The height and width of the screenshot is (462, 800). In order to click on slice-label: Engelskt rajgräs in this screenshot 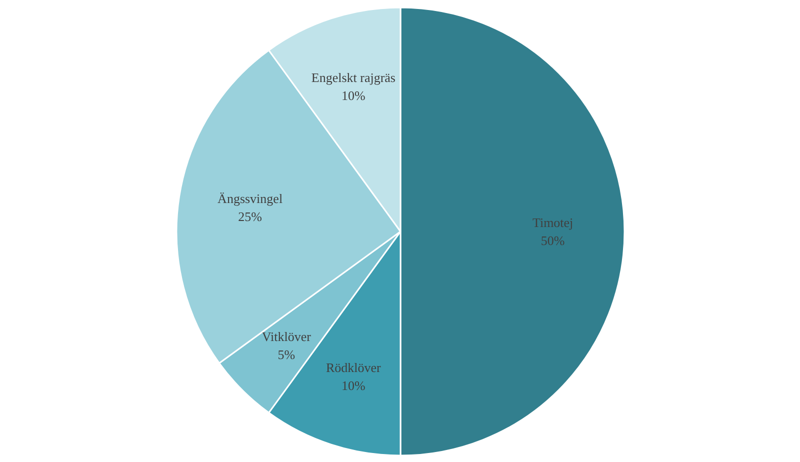, I will do `click(353, 78)`.